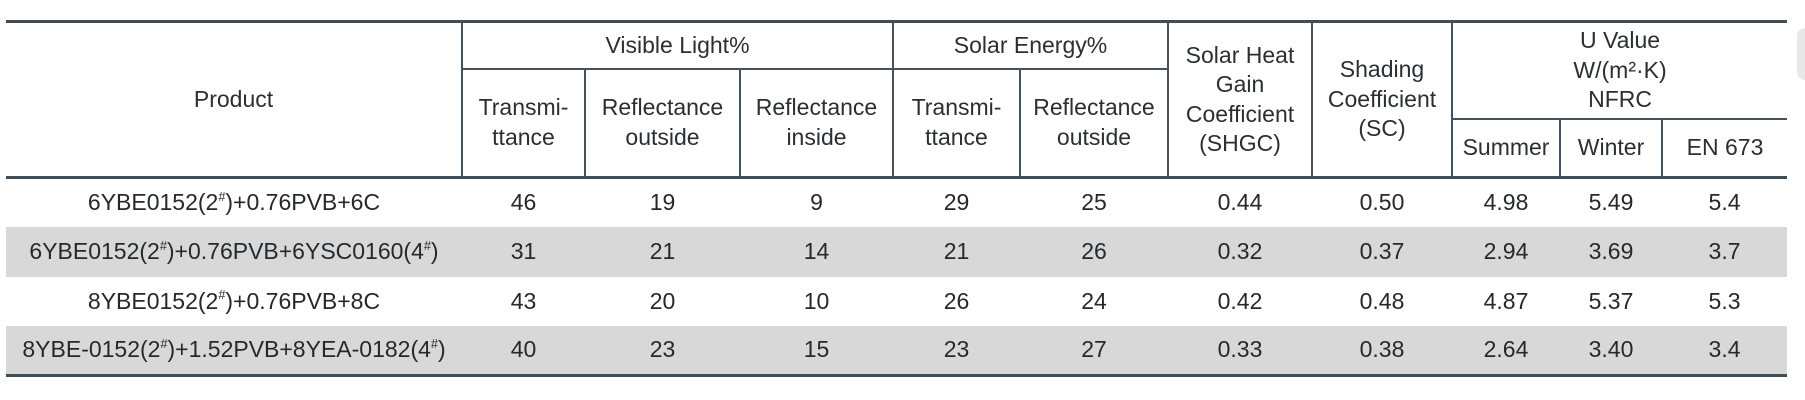 The image size is (1805, 400). Describe the element at coordinates (816, 351) in the screenshot. I see `value-cell: 15` at that location.